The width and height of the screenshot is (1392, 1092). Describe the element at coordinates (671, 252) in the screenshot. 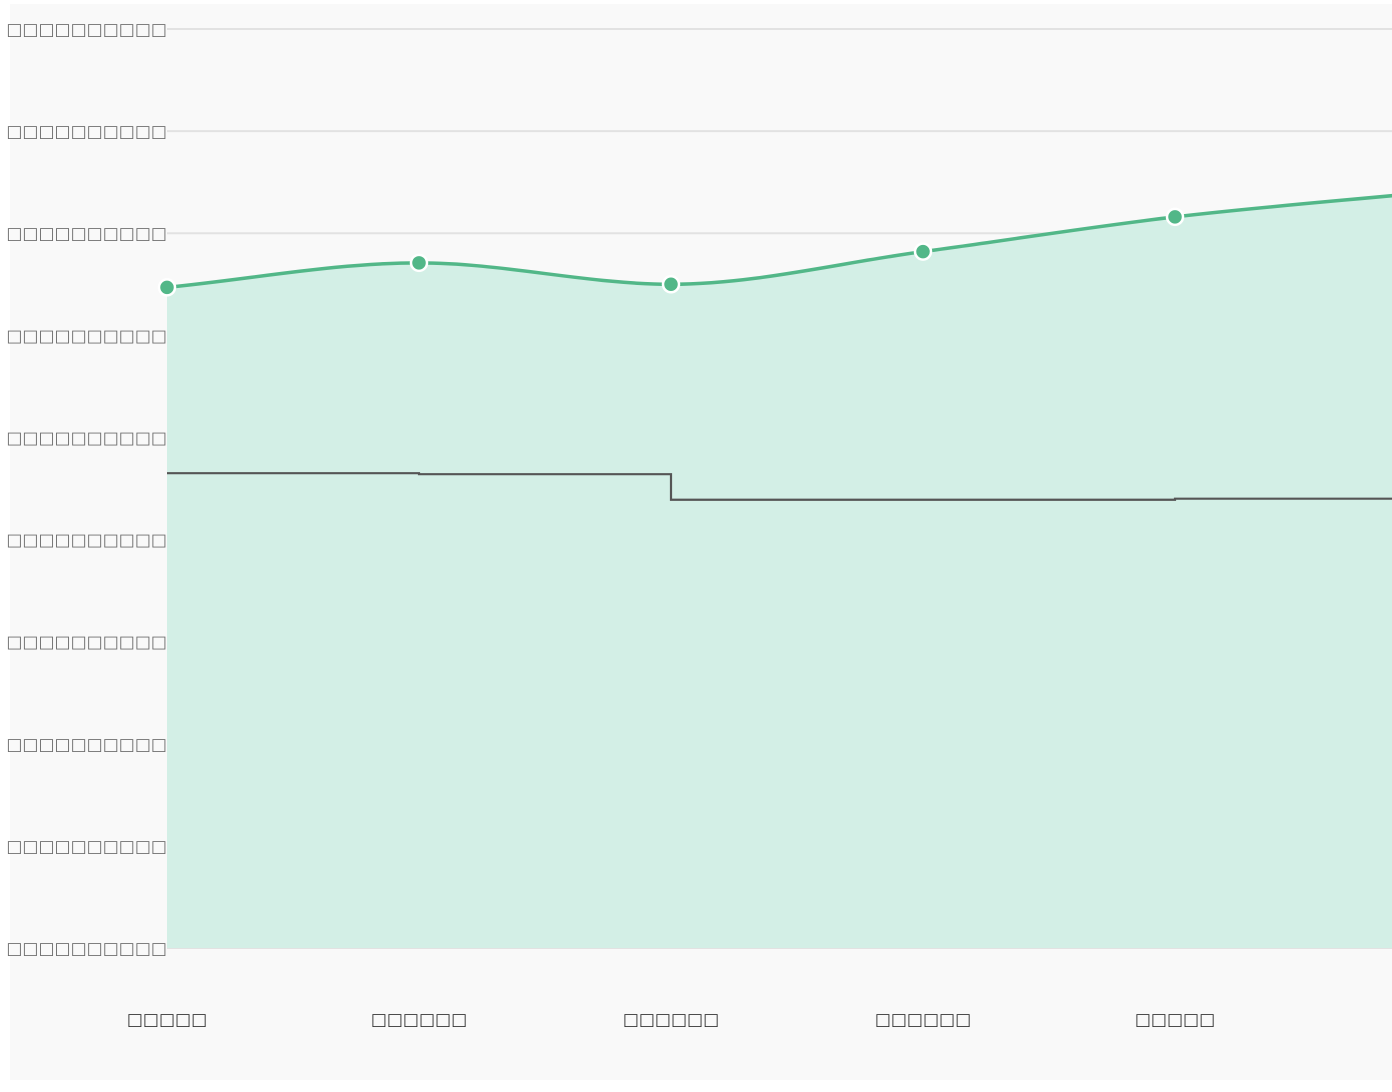

I see `data-points` at that location.